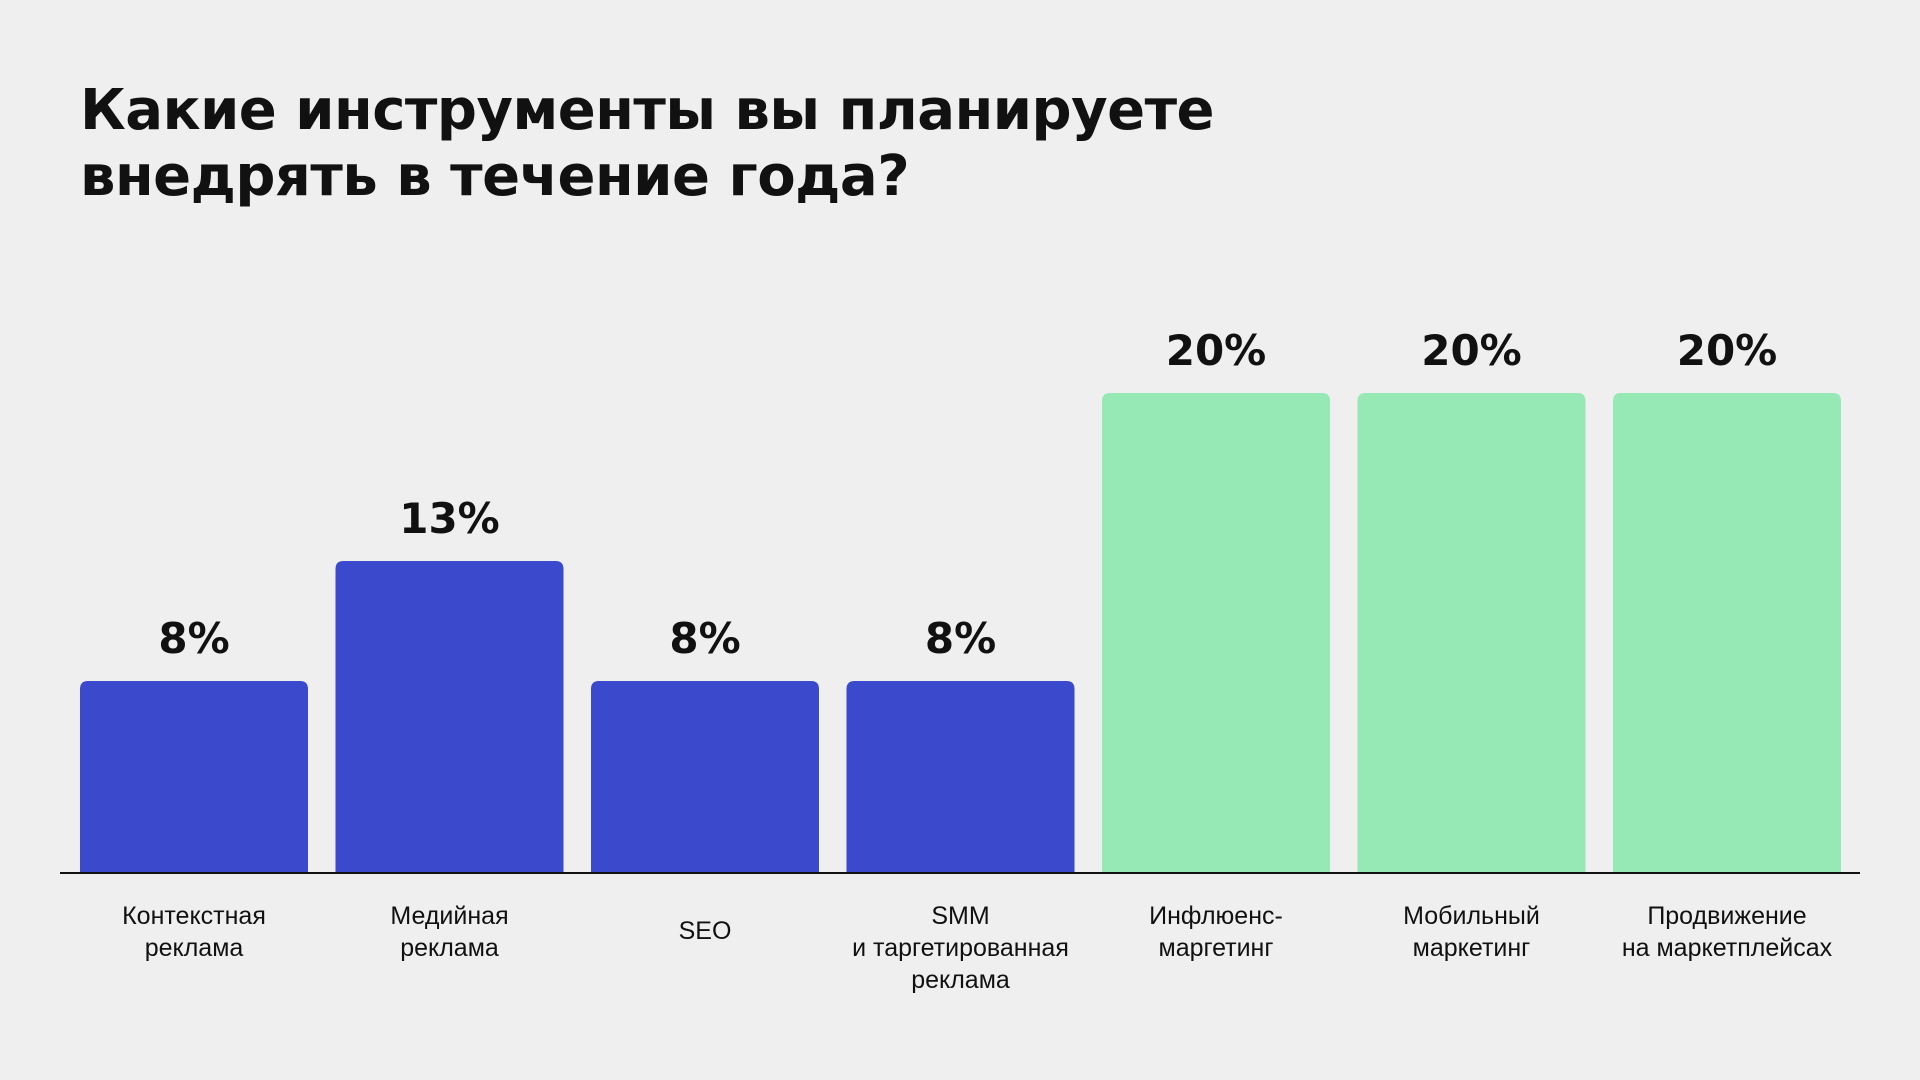 Image resolution: width=1920 pixels, height=1080 pixels. What do you see at coordinates (449, 916) in the screenshot?
I see `category-label-2-line-1: Медийная` at bounding box center [449, 916].